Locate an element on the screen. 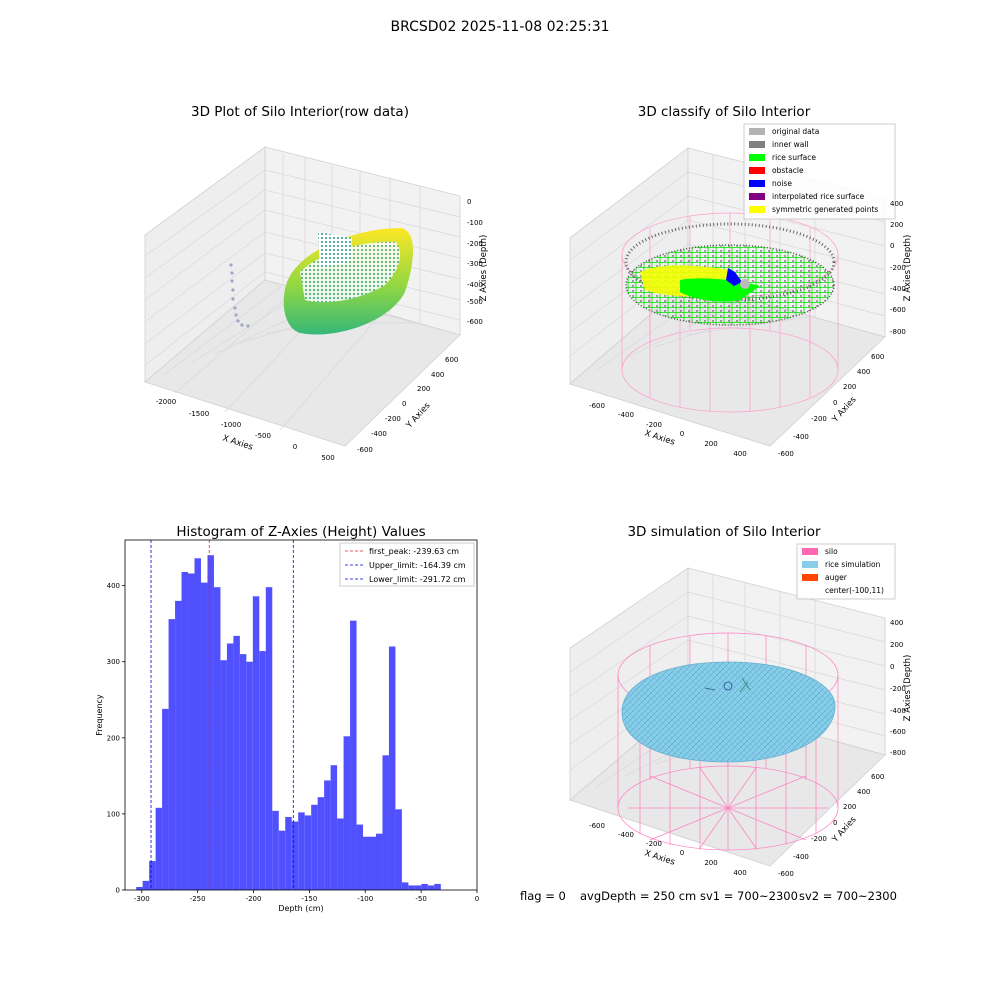 This screenshot has width=1000, height=1000. x-tick-label: -200 is located at coordinates (254, 899).